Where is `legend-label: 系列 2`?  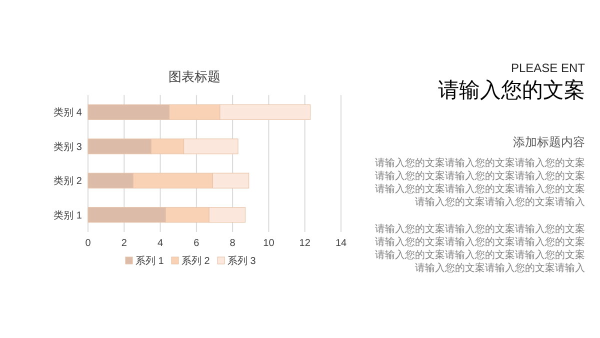 legend-label: 系列 2 is located at coordinates (196, 261).